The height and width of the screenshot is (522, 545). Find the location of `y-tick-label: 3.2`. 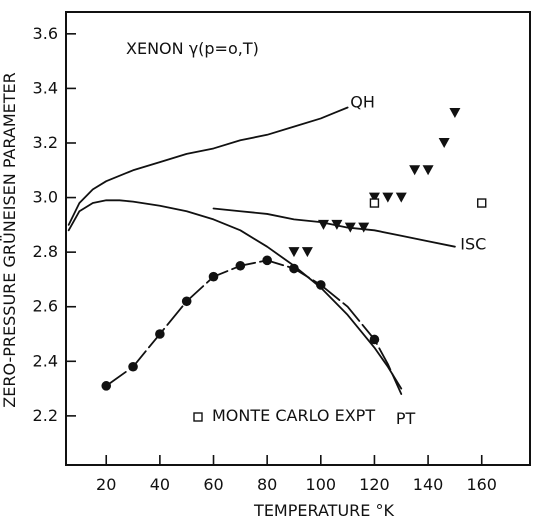

y-tick-label: 3.2 is located at coordinates (45, 142).